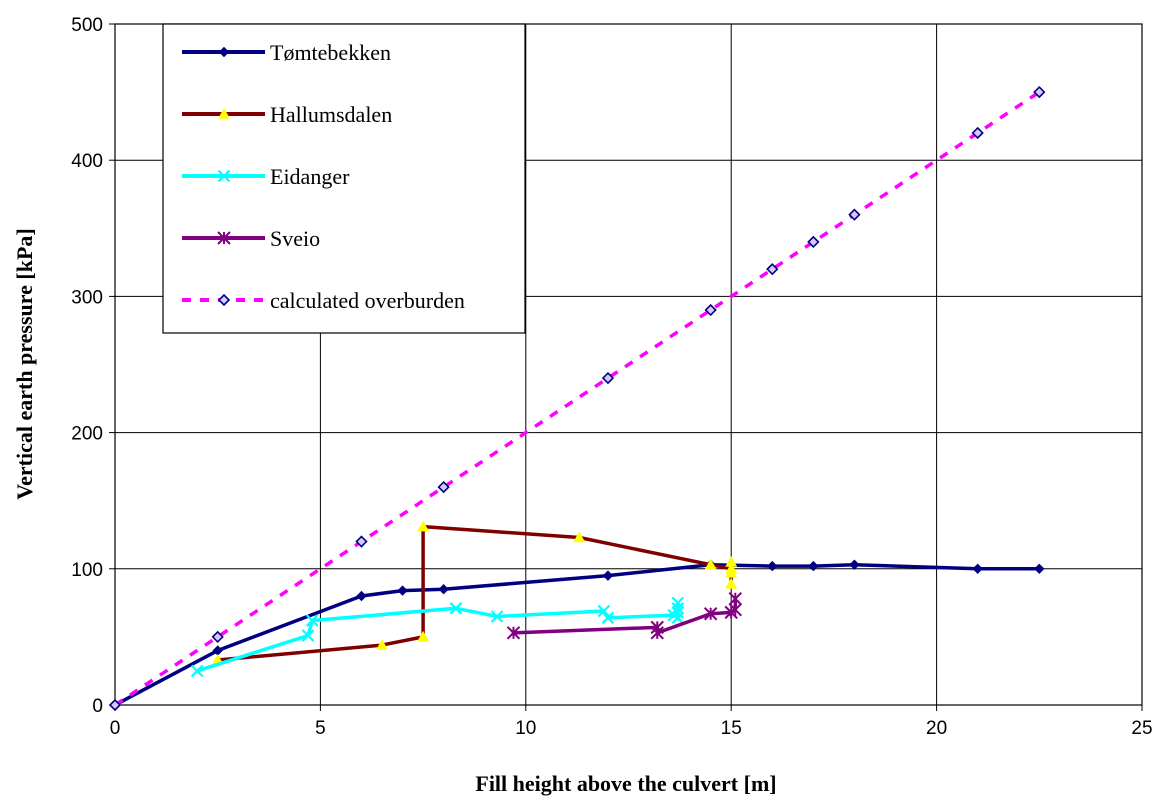 Image resolution: width=1165 pixels, height=805 pixels. What do you see at coordinates (310, 176) in the screenshot?
I see `legend-label: Eidanger` at bounding box center [310, 176].